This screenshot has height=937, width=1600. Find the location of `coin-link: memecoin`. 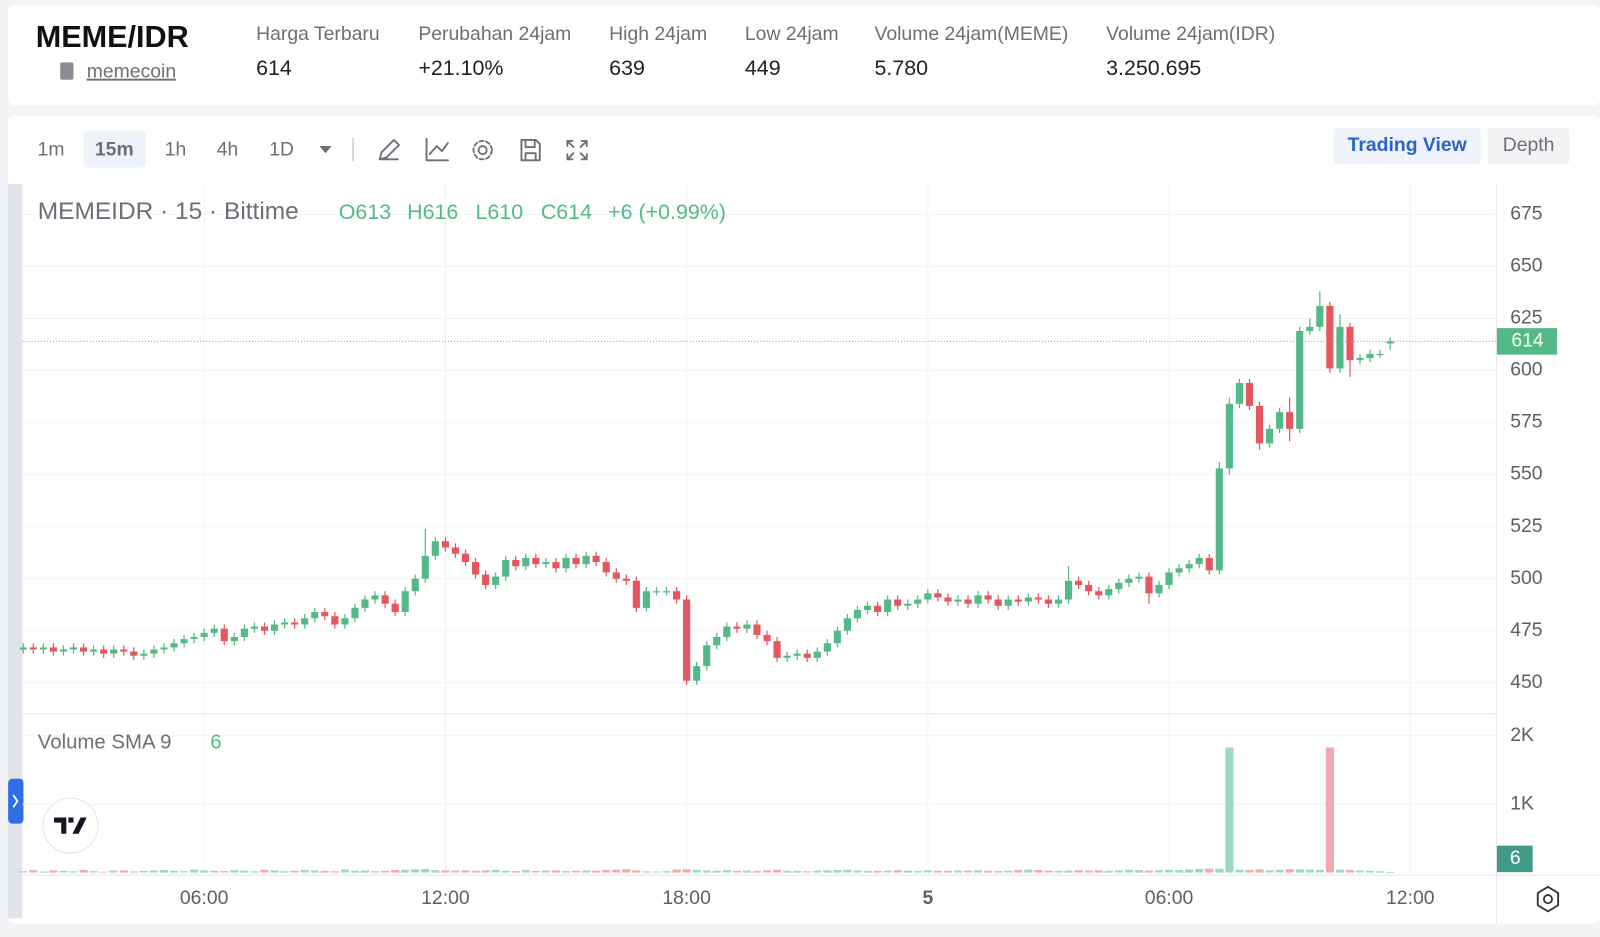

coin-link: memecoin is located at coordinates (131, 72).